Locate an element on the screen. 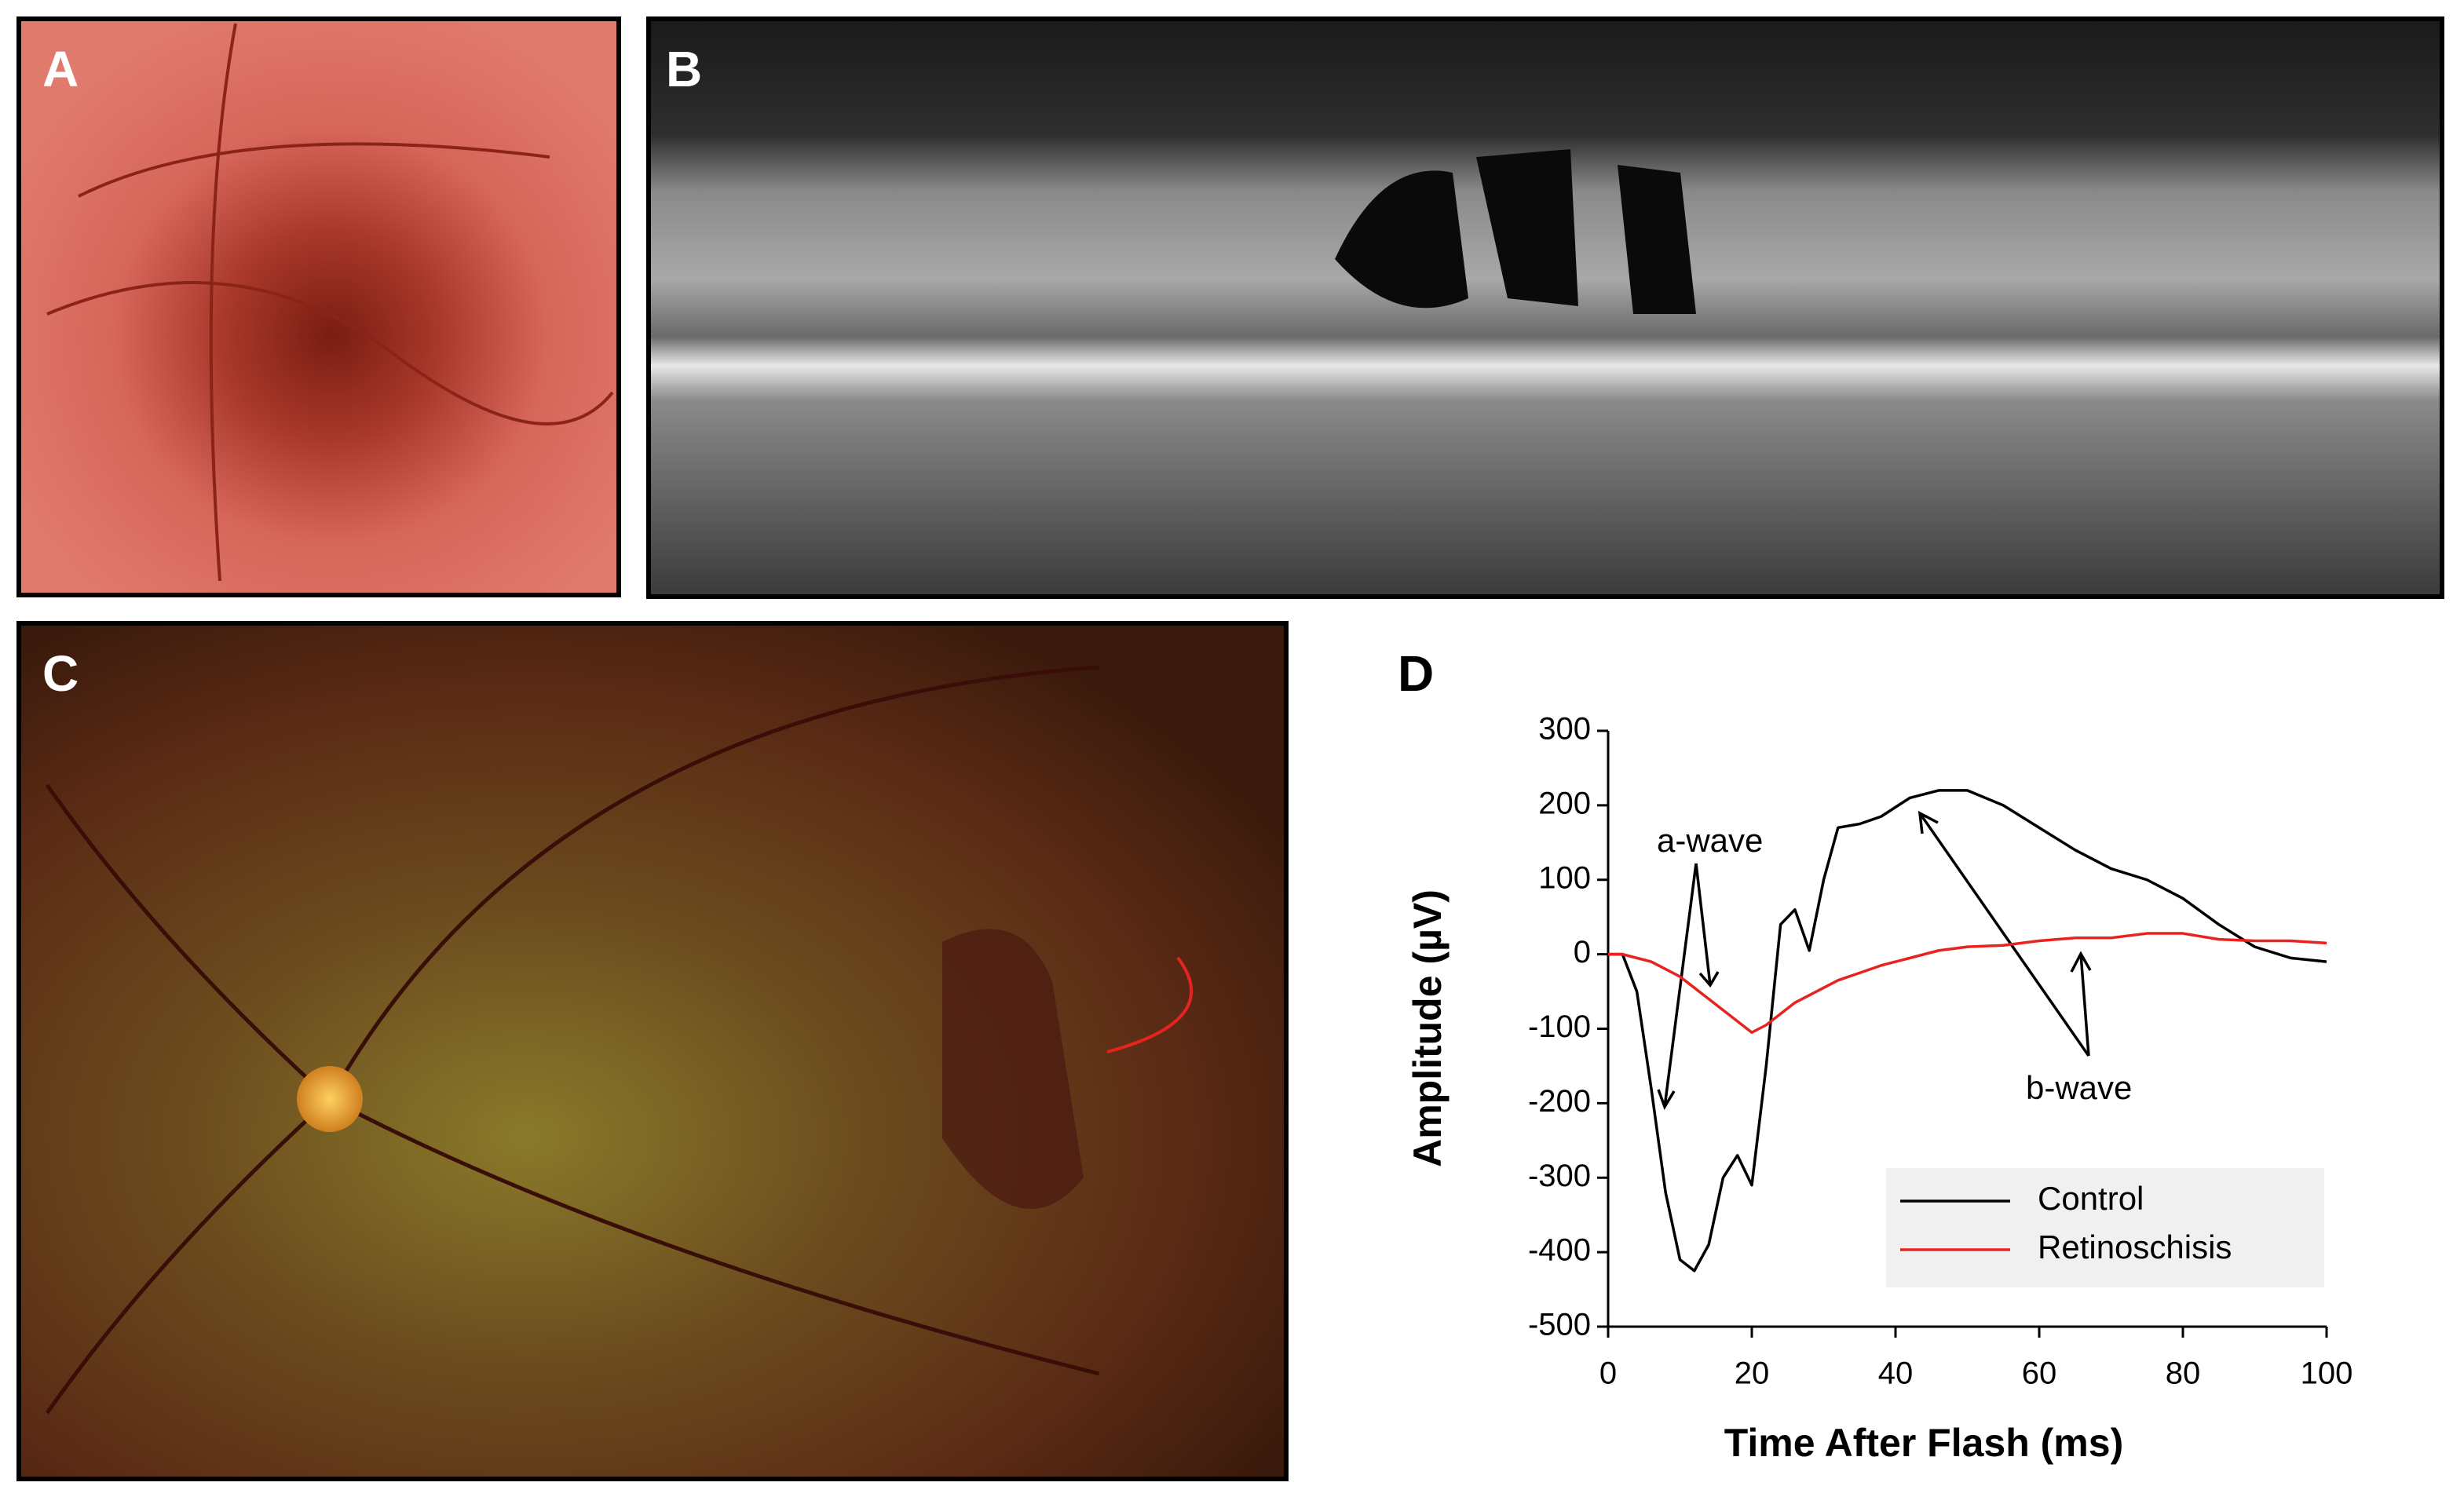  optic-disc is located at coordinates (330, 1099).